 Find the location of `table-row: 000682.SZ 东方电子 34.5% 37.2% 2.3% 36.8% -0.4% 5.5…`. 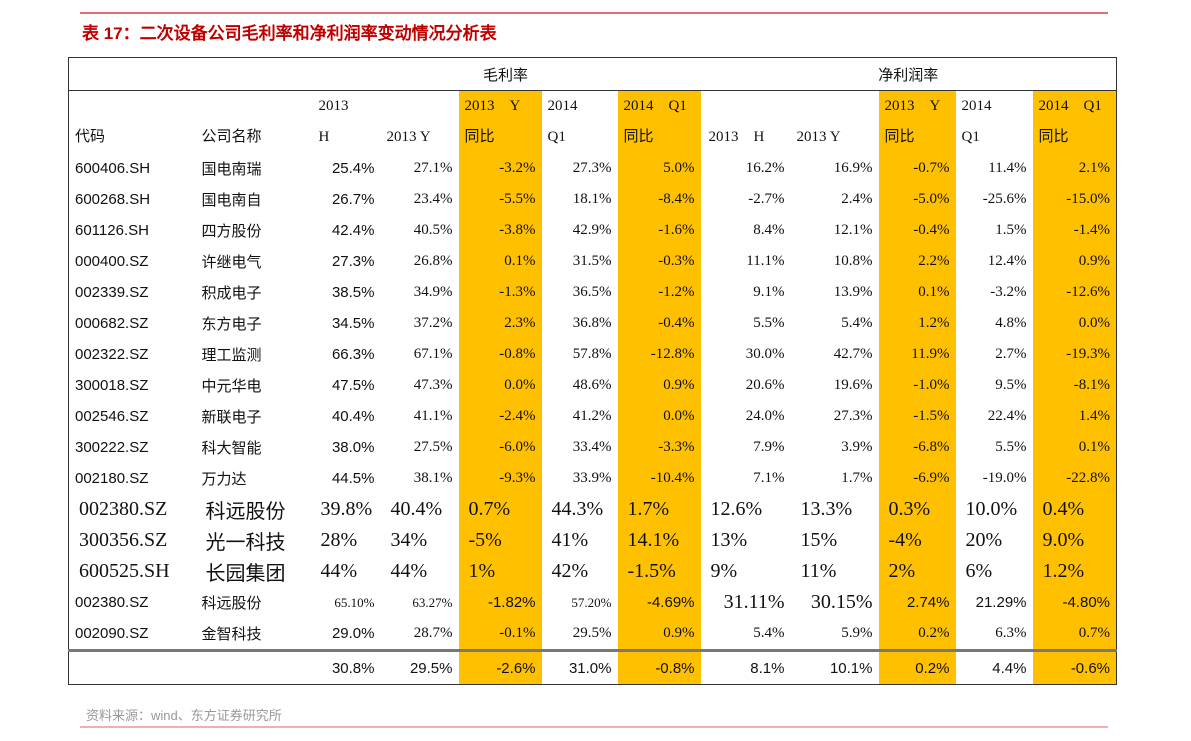

table-row: 000682.SZ 东方电子 34.5% 37.2% 2.3% 36.8% -0.4% 5.5… is located at coordinates (593, 323).